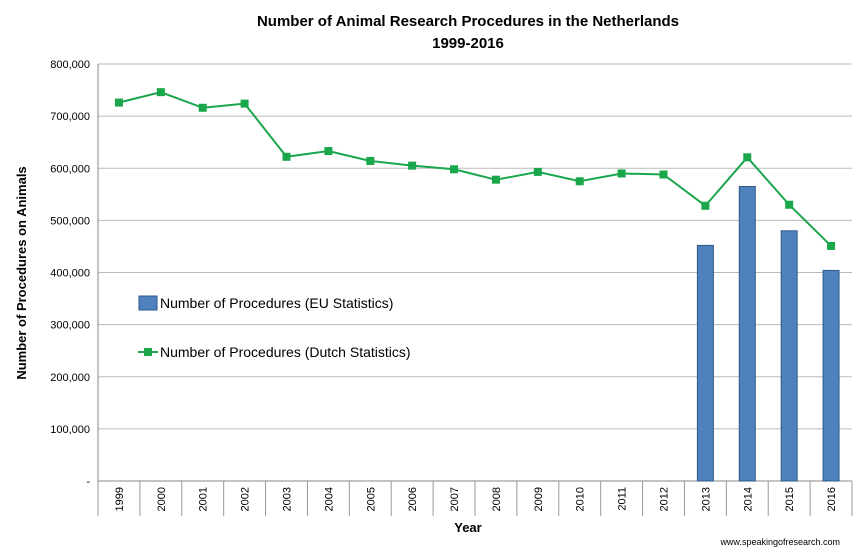  Describe the element at coordinates (202, 107) in the screenshot. I see `point-2001` at that location.